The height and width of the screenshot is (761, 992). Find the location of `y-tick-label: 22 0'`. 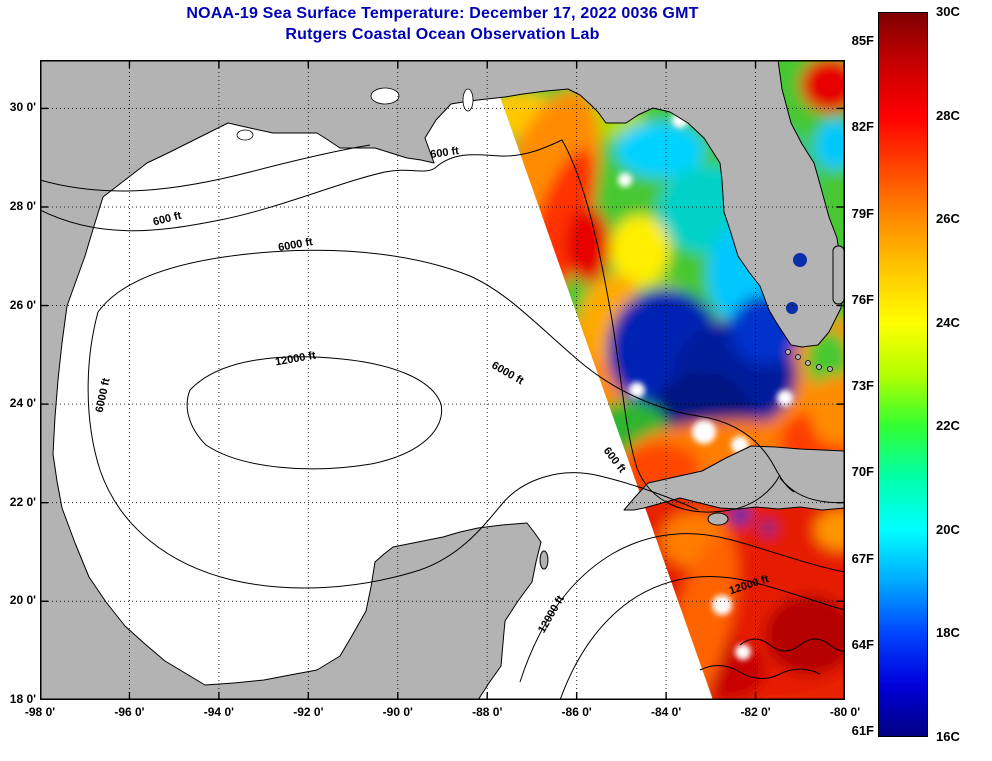

y-tick-label: 22 0' is located at coordinates (22, 501).